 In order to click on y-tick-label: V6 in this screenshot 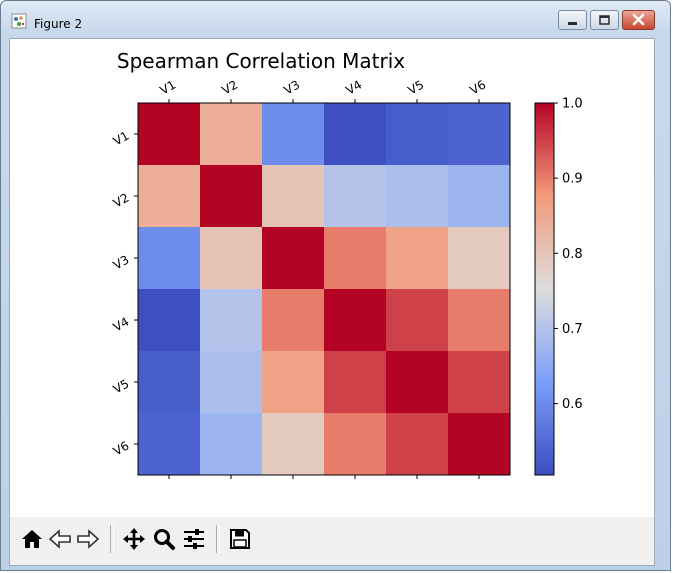, I will do `click(121, 448)`.